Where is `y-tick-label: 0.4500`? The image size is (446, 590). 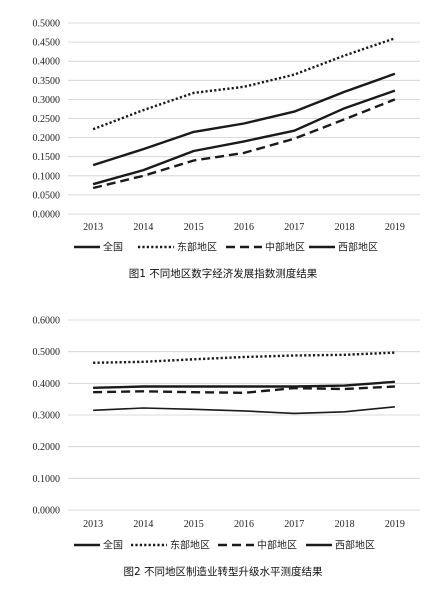 y-tick-label: 0.4500 is located at coordinates (47, 43).